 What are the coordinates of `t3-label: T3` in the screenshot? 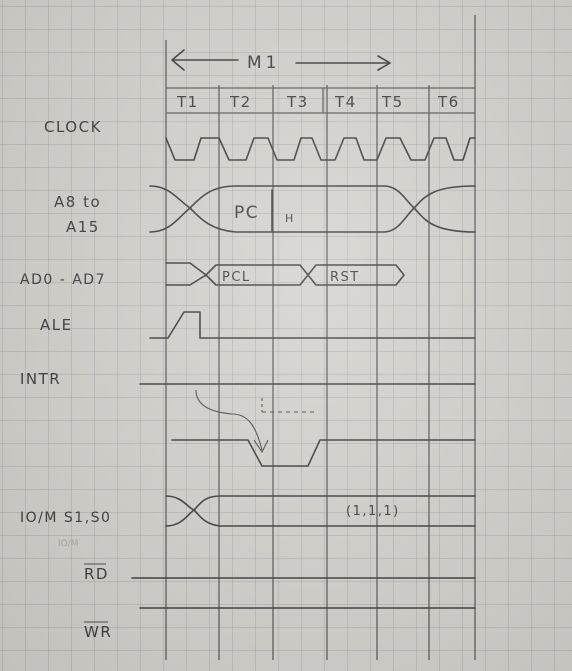 It's located at (297, 102).